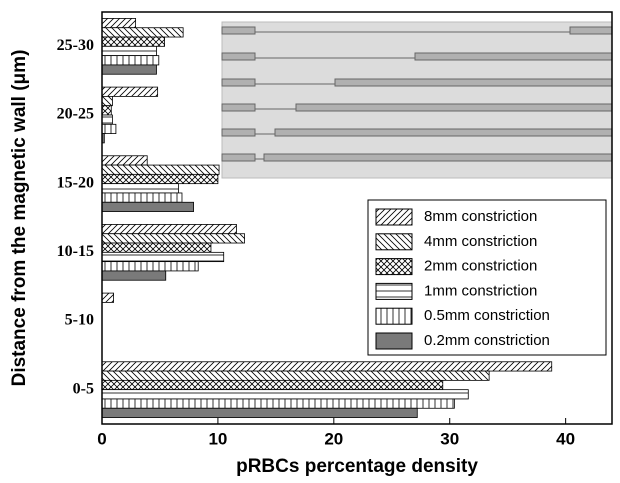  What do you see at coordinates (19, 218) in the screenshot?
I see `y-axis-title: Distance from the magnetic wall (μm)` at bounding box center [19, 218].